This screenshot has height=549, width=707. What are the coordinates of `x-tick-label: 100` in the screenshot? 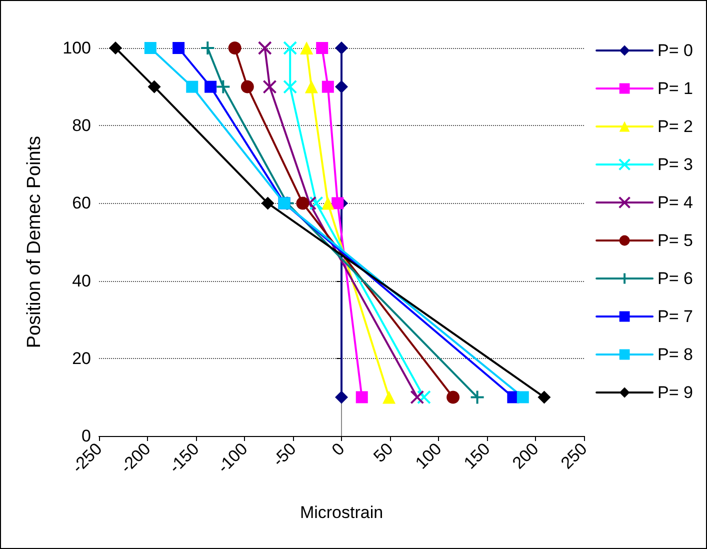 It's located at (429, 456).